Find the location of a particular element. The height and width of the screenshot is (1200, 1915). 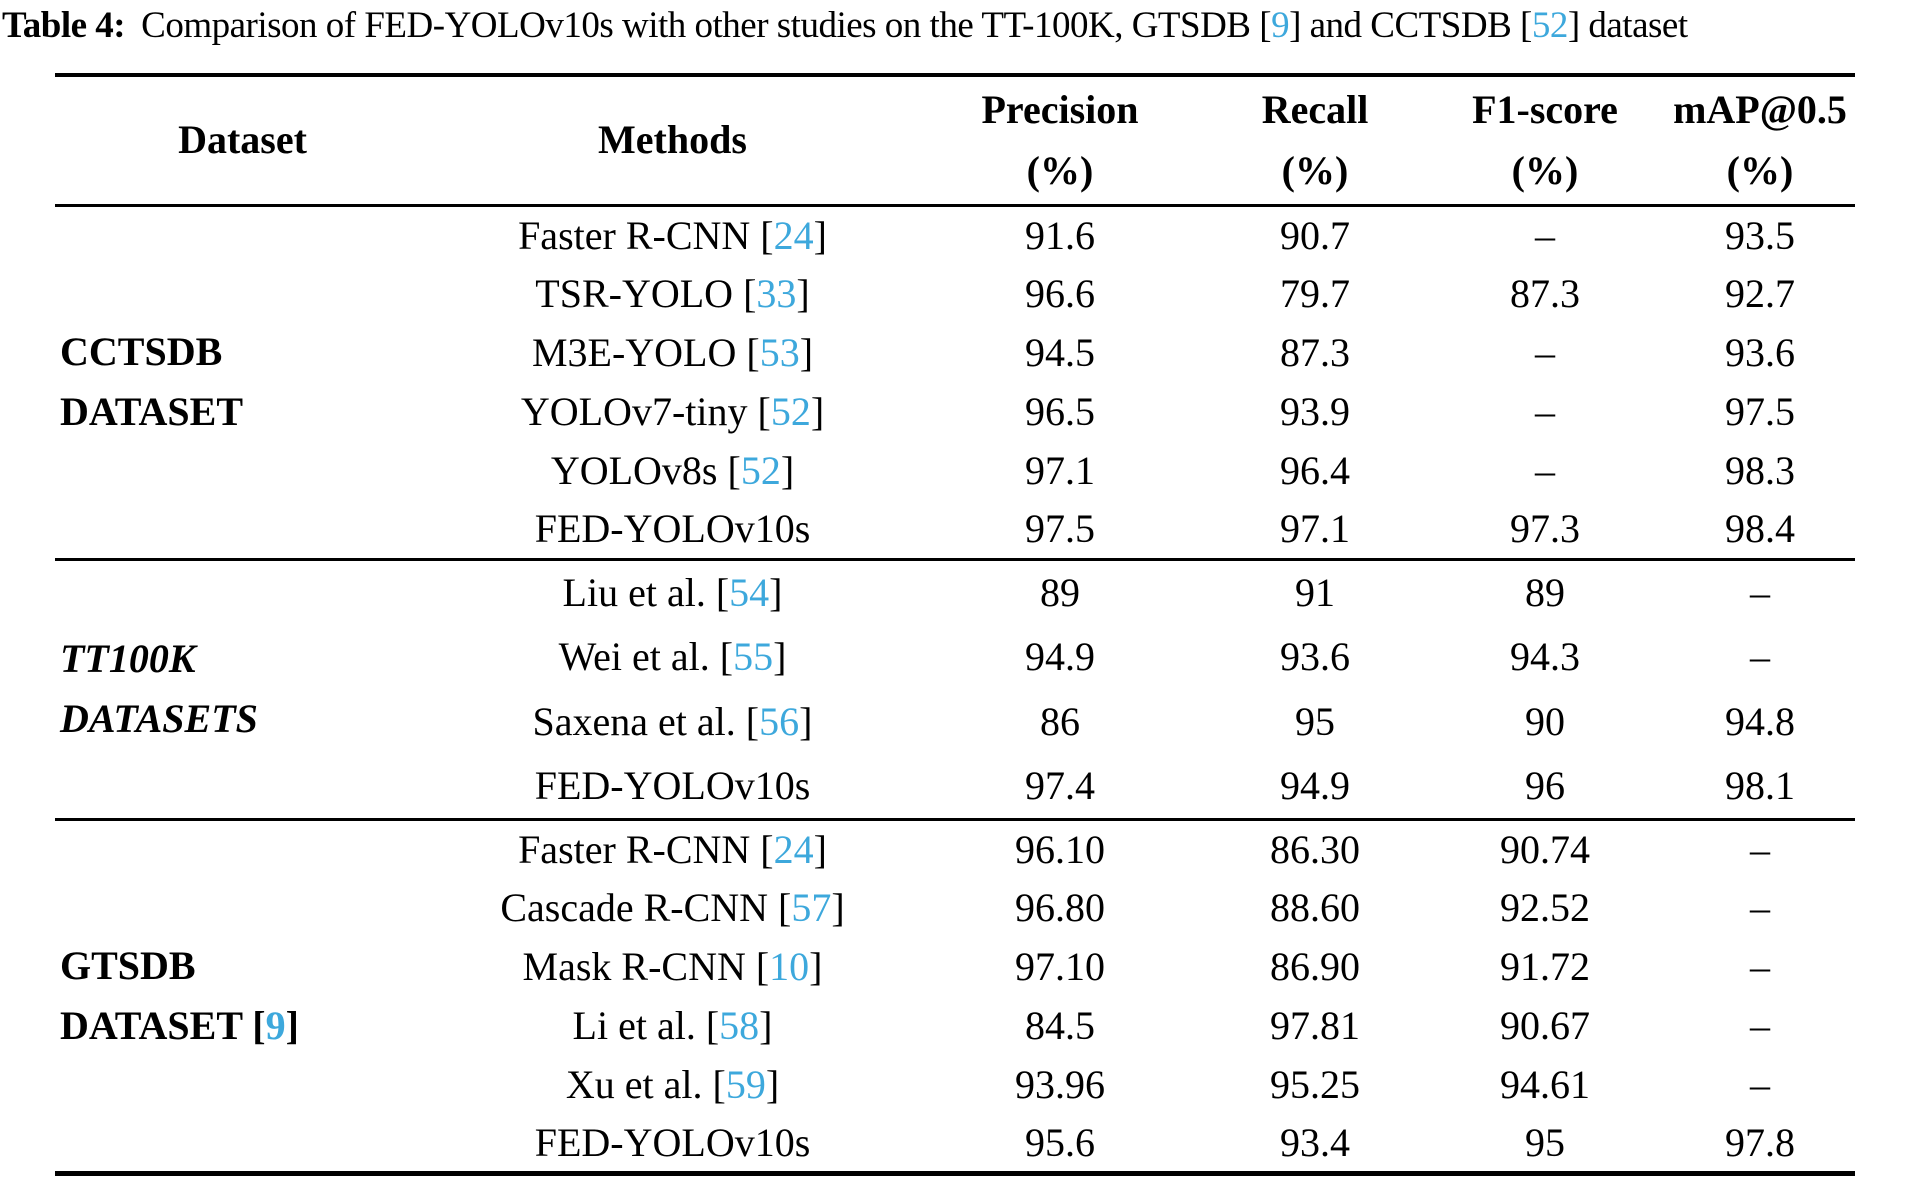

metric-value-cell: 90.67 is located at coordinates (1545, 1025).